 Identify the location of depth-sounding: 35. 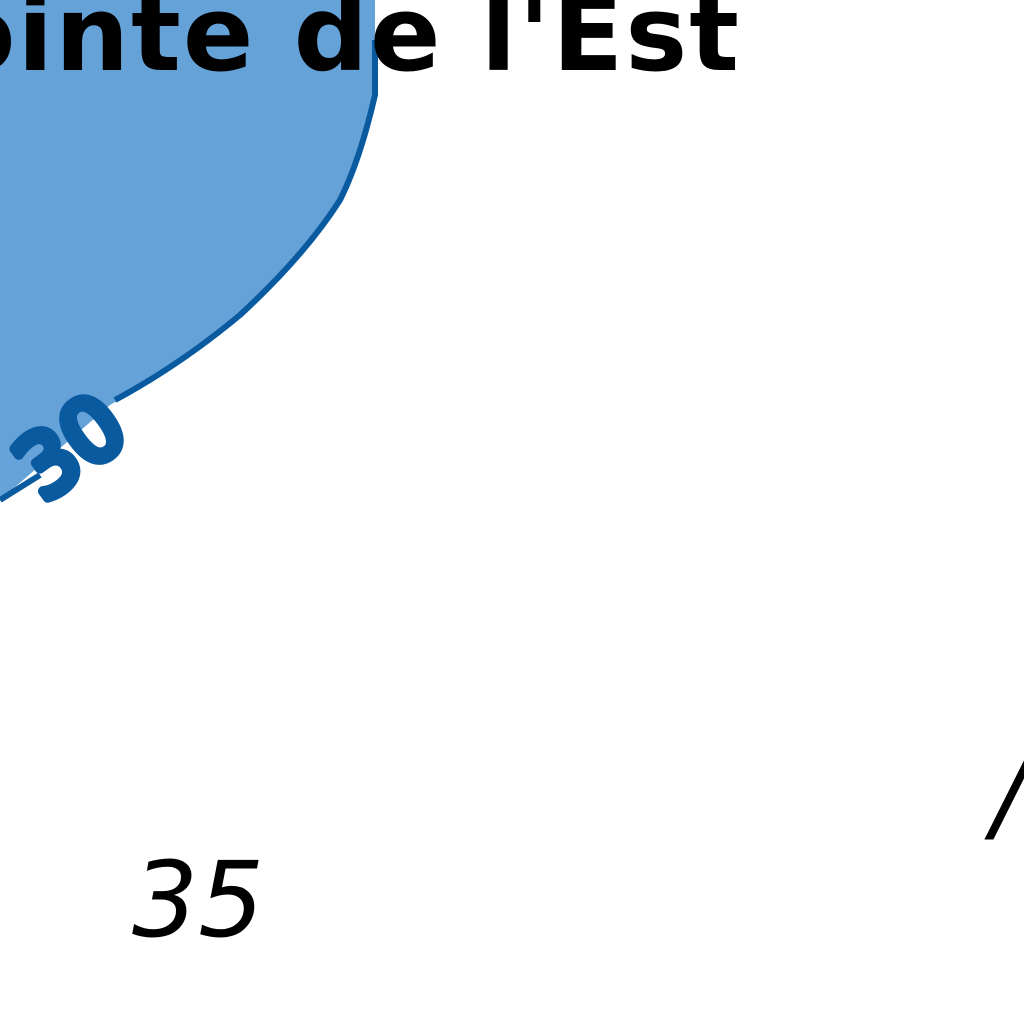
(198, 900).